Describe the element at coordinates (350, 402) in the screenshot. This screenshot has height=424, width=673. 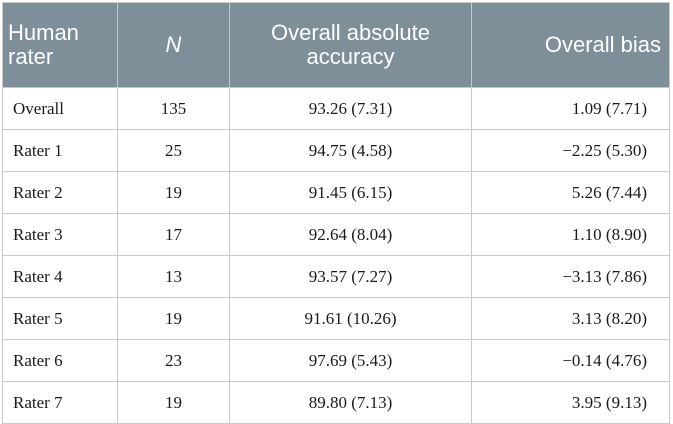
I see `accuracy-cell: 89.80 (7.13)` at that location.